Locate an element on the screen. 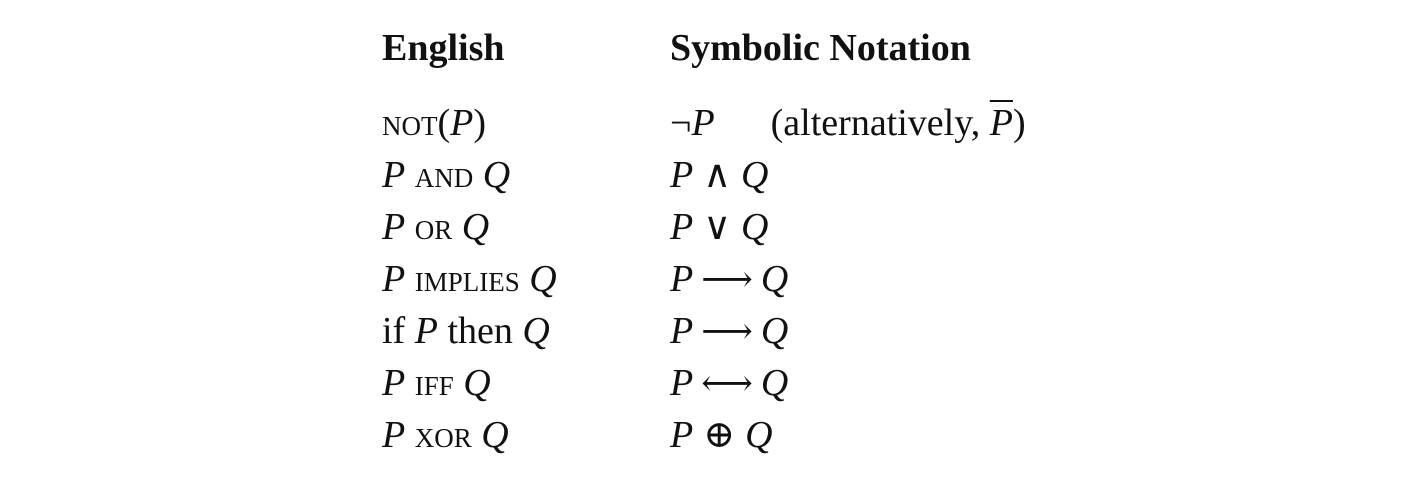 This screenshot has height=485, width=1409. english-or: P or Q is located at coordinates (435, 227).